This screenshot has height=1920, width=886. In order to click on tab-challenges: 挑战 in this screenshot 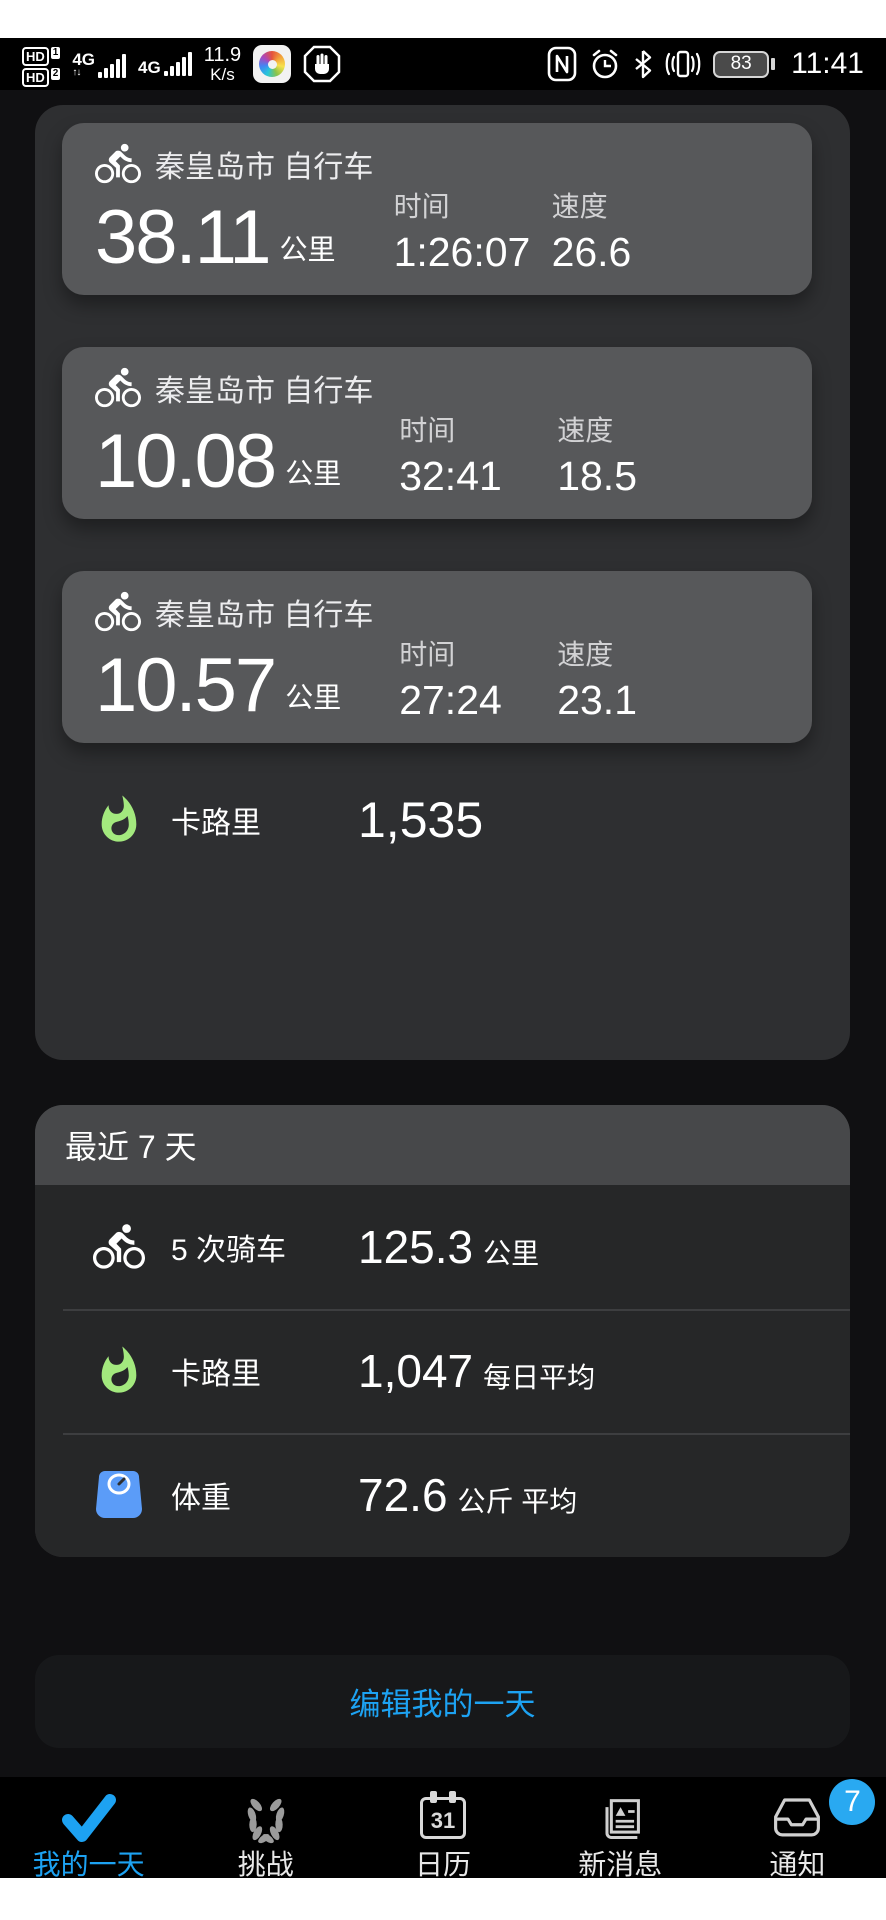, I will do `click(265, 1827)`.